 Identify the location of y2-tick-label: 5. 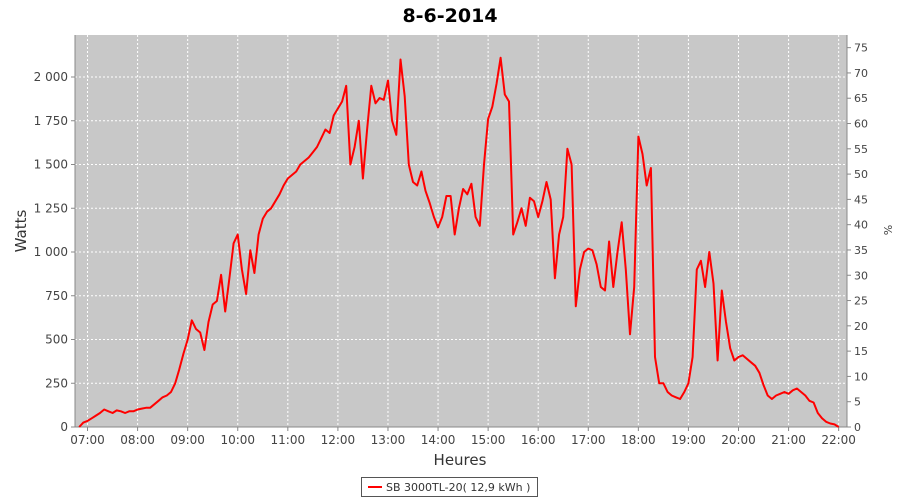
(857, 402).